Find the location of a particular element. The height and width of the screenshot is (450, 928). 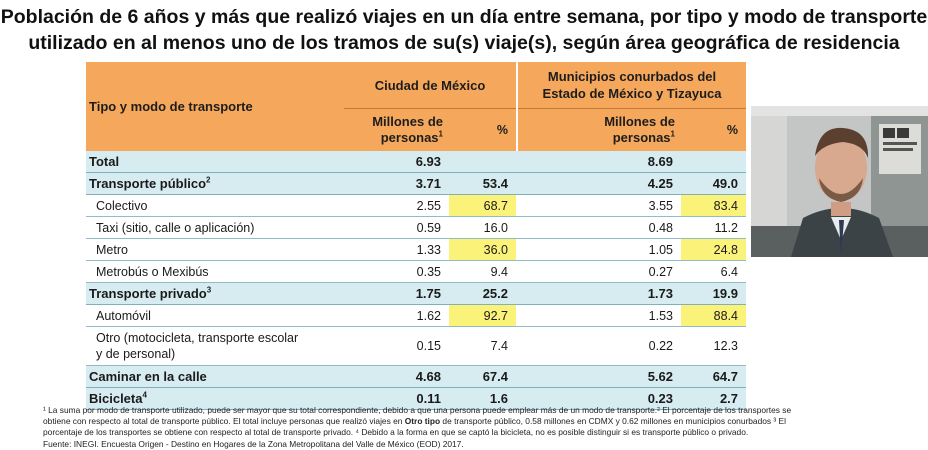

cdmx-pct-highlighted: 68.7 is located at coordinates (482, 205).